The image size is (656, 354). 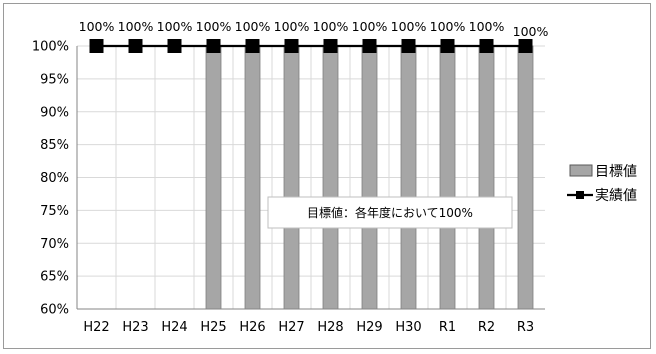 I want to click on legend-label-actual: 実績値, so click(x=616, y=196).